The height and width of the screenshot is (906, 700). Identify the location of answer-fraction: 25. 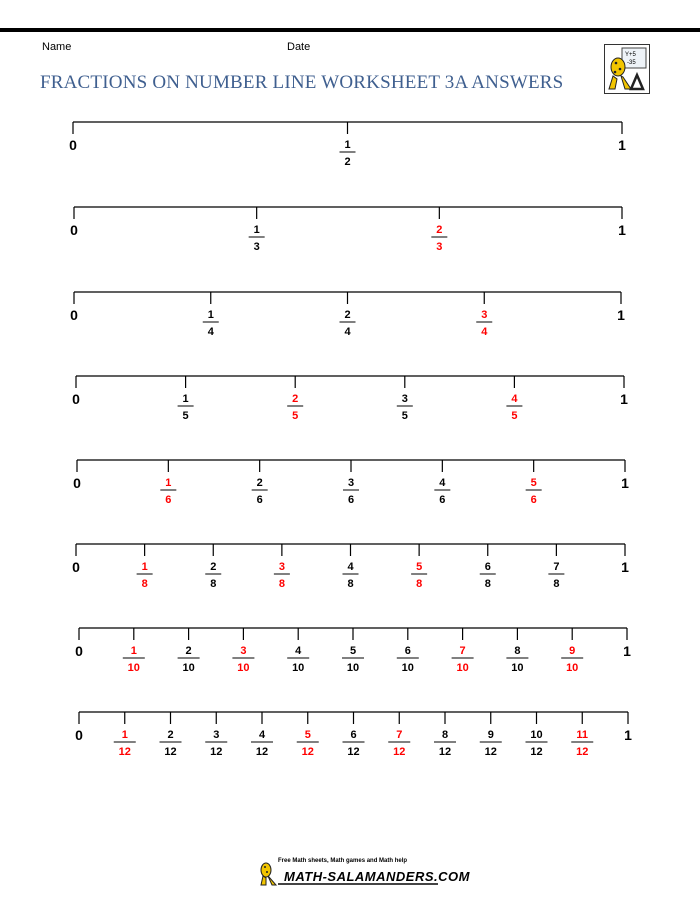
(295, 399).